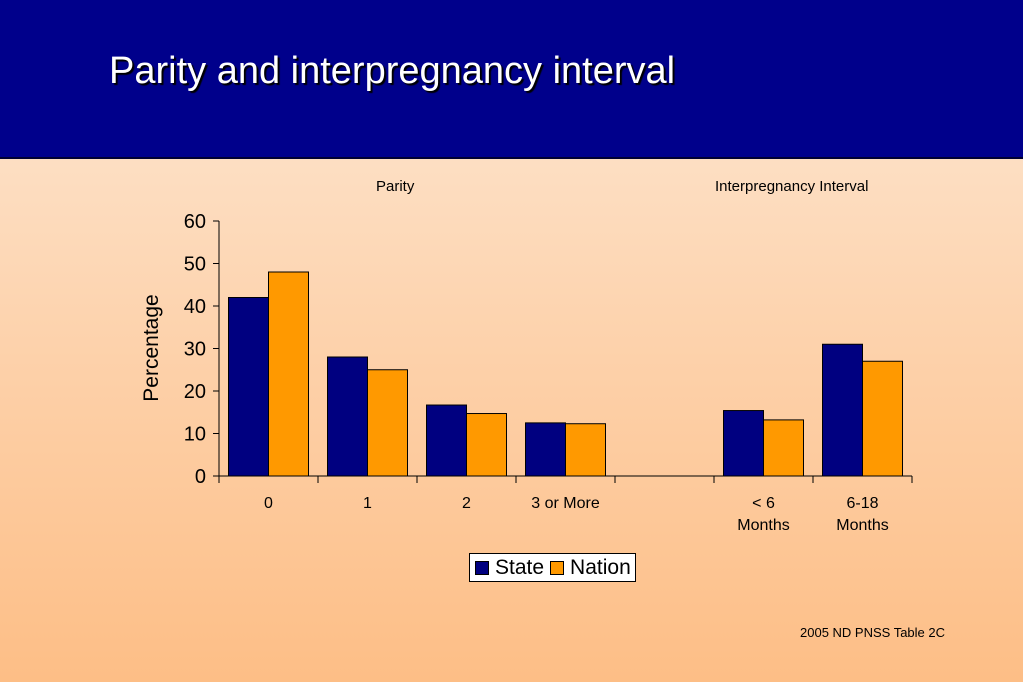 The image size is (1023, 682). I want to click on parity-group-label: Parity, so click(395, 186).